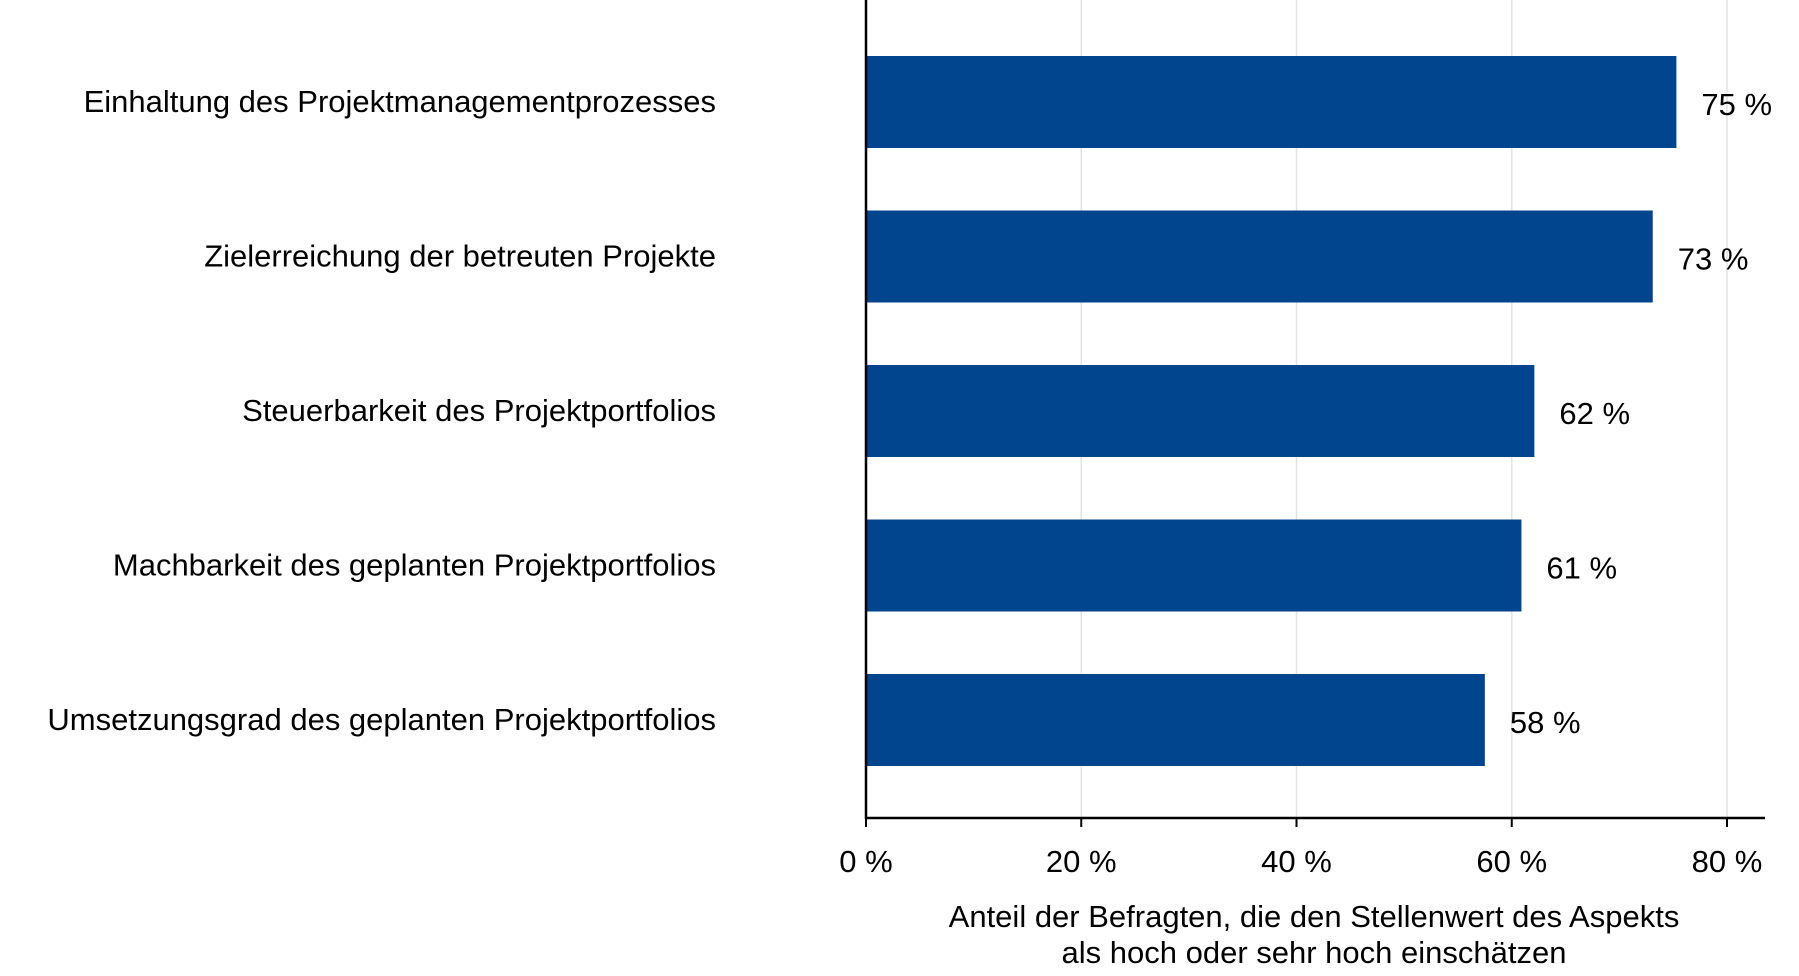 This screenshot has width=1799, height=976. What do you see at coordinates (1081, 861) in the screenshot?
I see `x-tick-label-20: 20 %` at bounding box center [1081, 861].